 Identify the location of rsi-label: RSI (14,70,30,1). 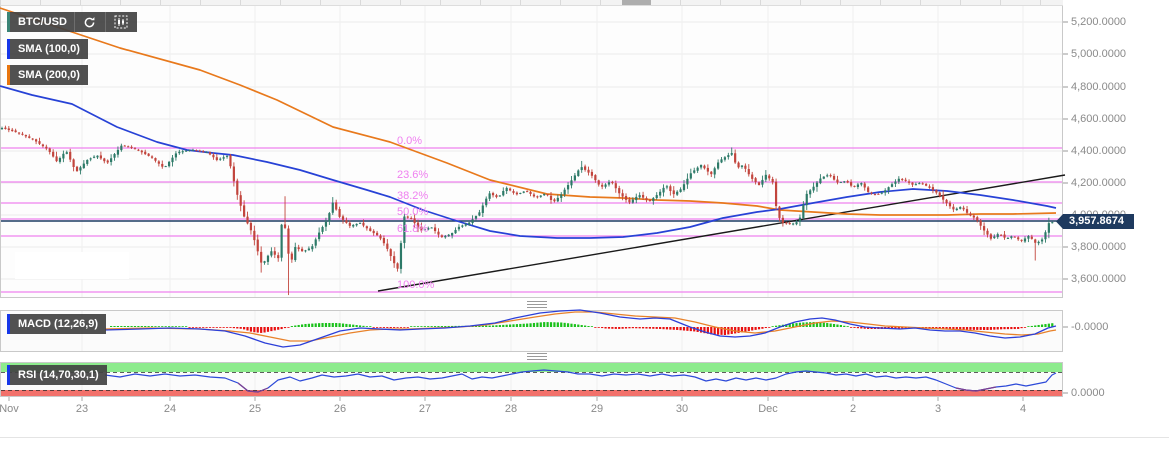
(58, 375).